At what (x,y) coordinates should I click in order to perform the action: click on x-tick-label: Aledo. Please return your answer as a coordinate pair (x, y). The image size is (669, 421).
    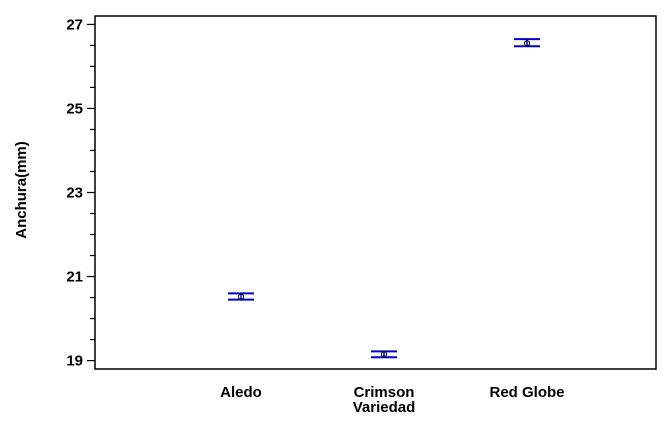
    Looking at the image, I should click on (241, 392).